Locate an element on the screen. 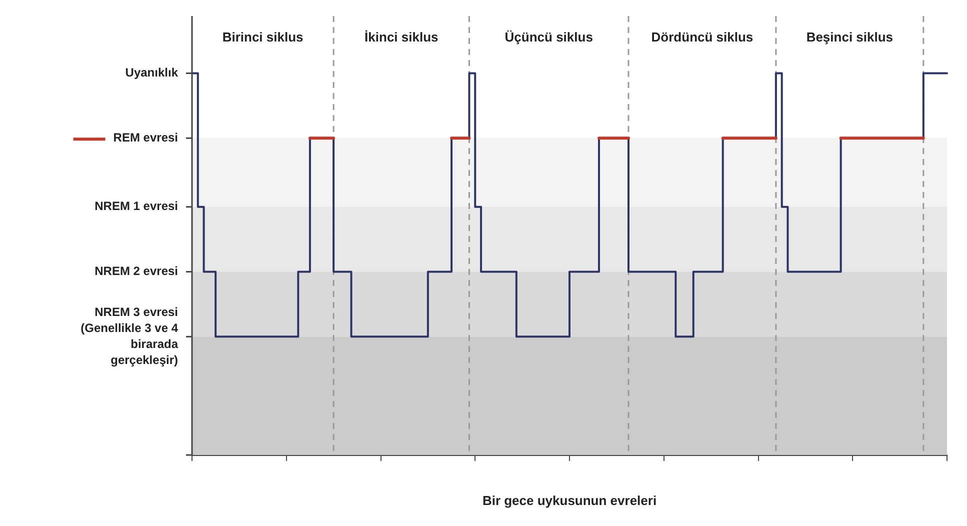 The height and width of the screenshot is (526, 967). text: REM evresi is located at coordinates (145, 137).